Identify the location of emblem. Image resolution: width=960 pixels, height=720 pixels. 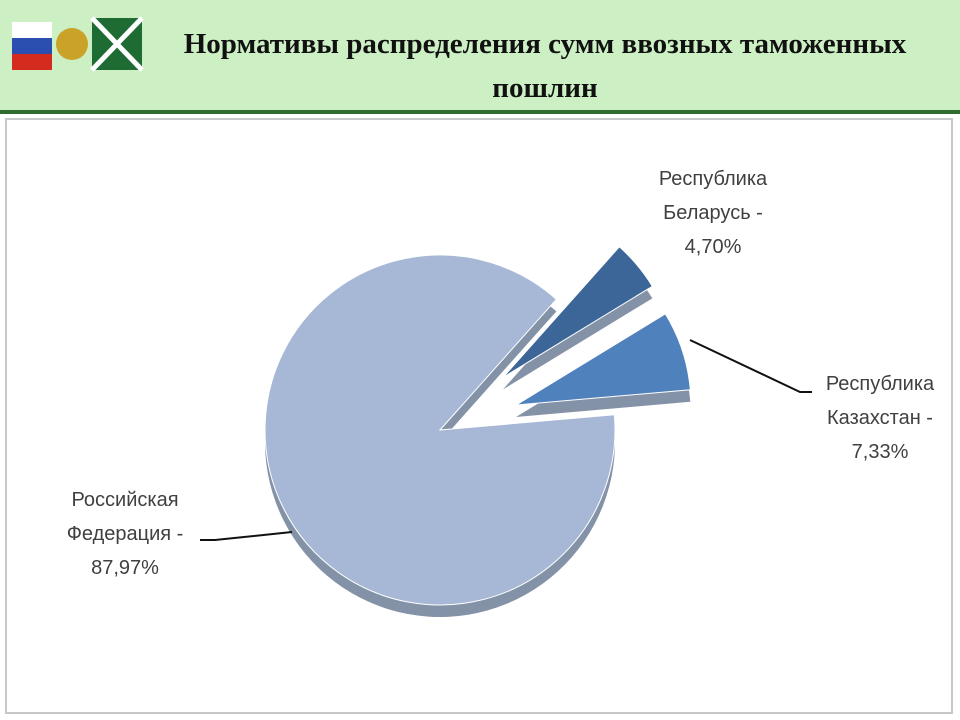
(78, 44).